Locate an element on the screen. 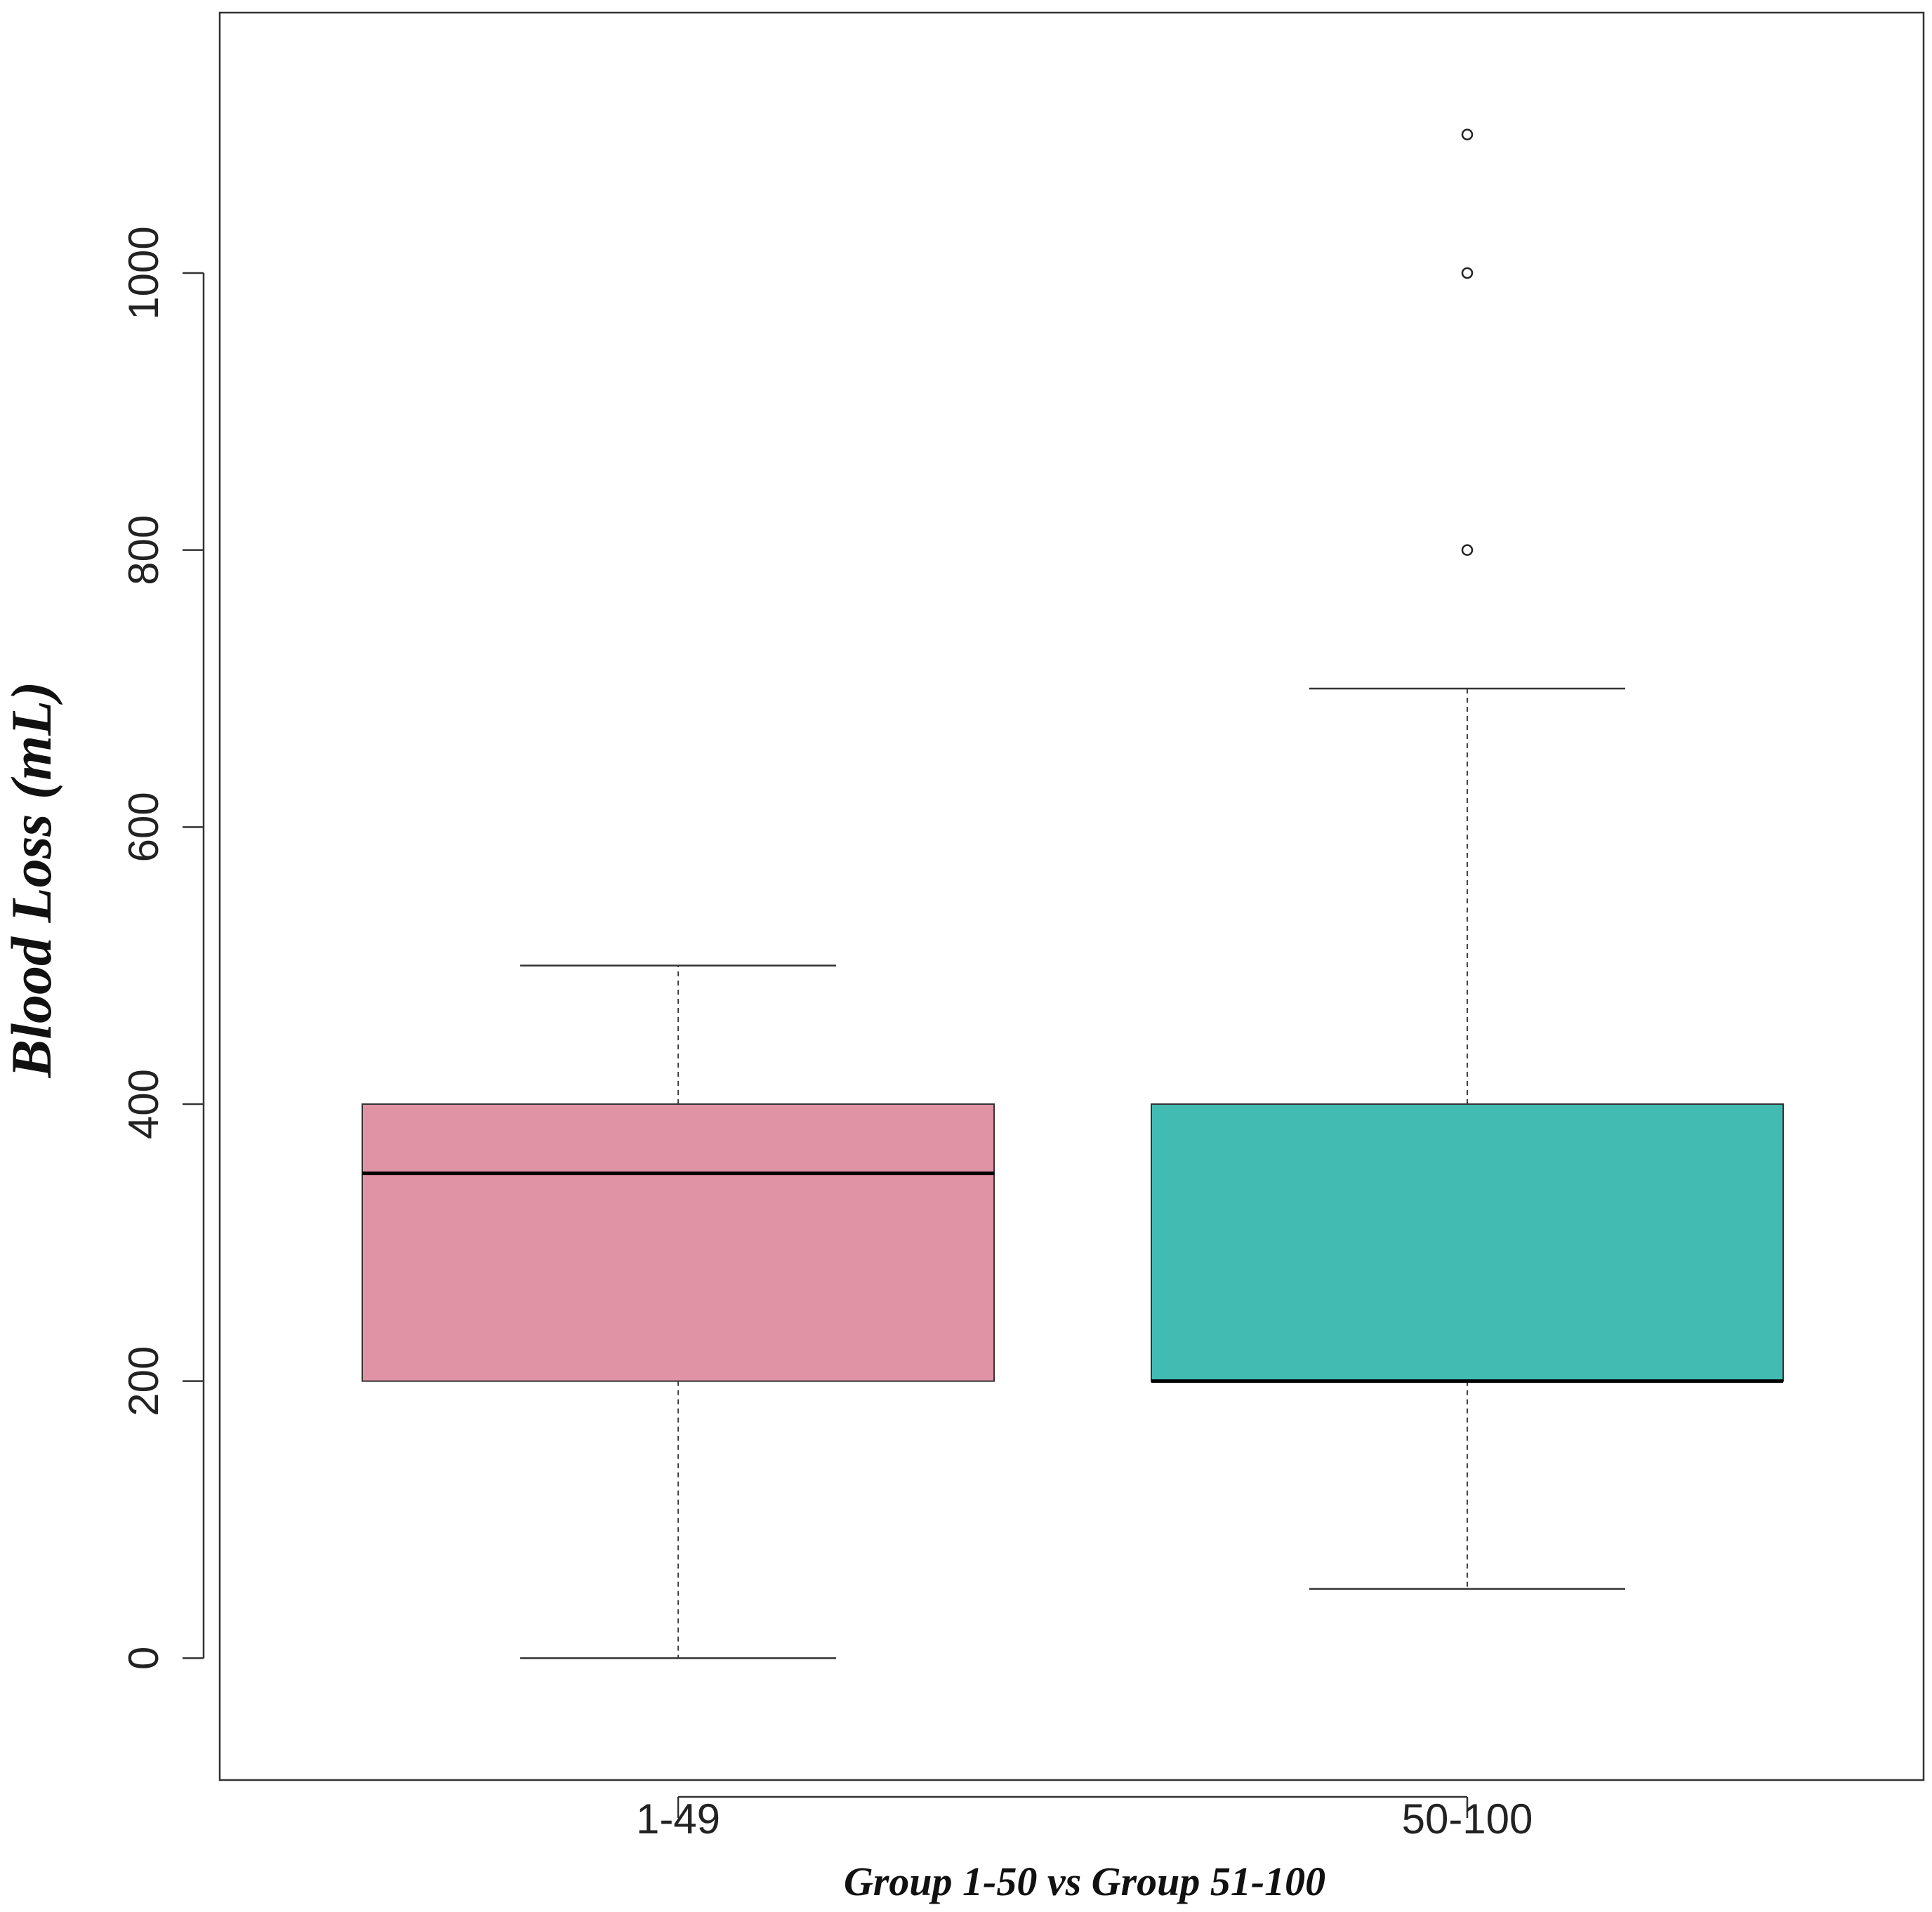  y-tick-label: 400 is located at coordinates (143, 1104).